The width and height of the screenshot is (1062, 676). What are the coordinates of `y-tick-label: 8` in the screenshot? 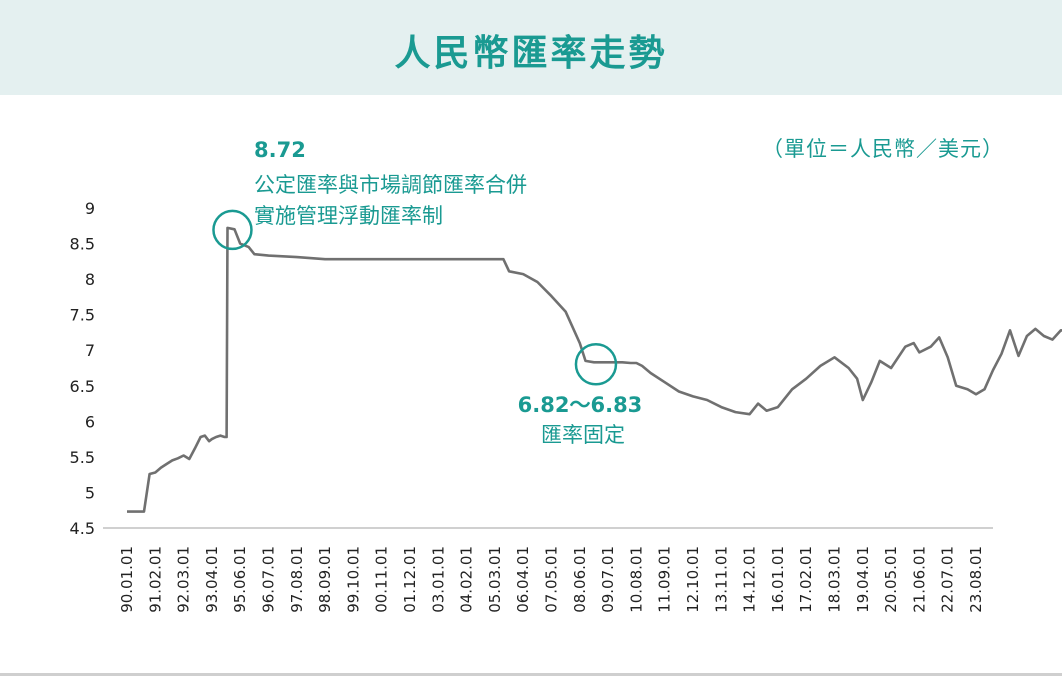 It's located at (90, 279).